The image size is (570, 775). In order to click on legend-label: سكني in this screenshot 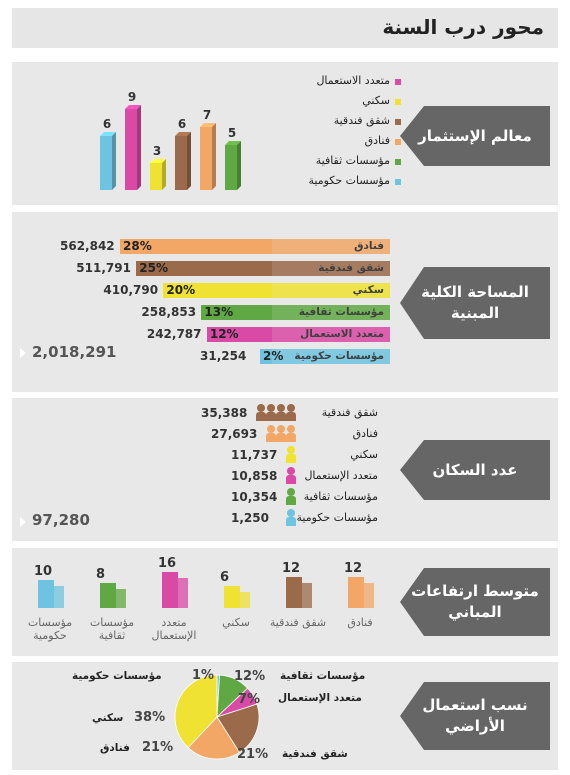, I will do `click(376, 100)`.